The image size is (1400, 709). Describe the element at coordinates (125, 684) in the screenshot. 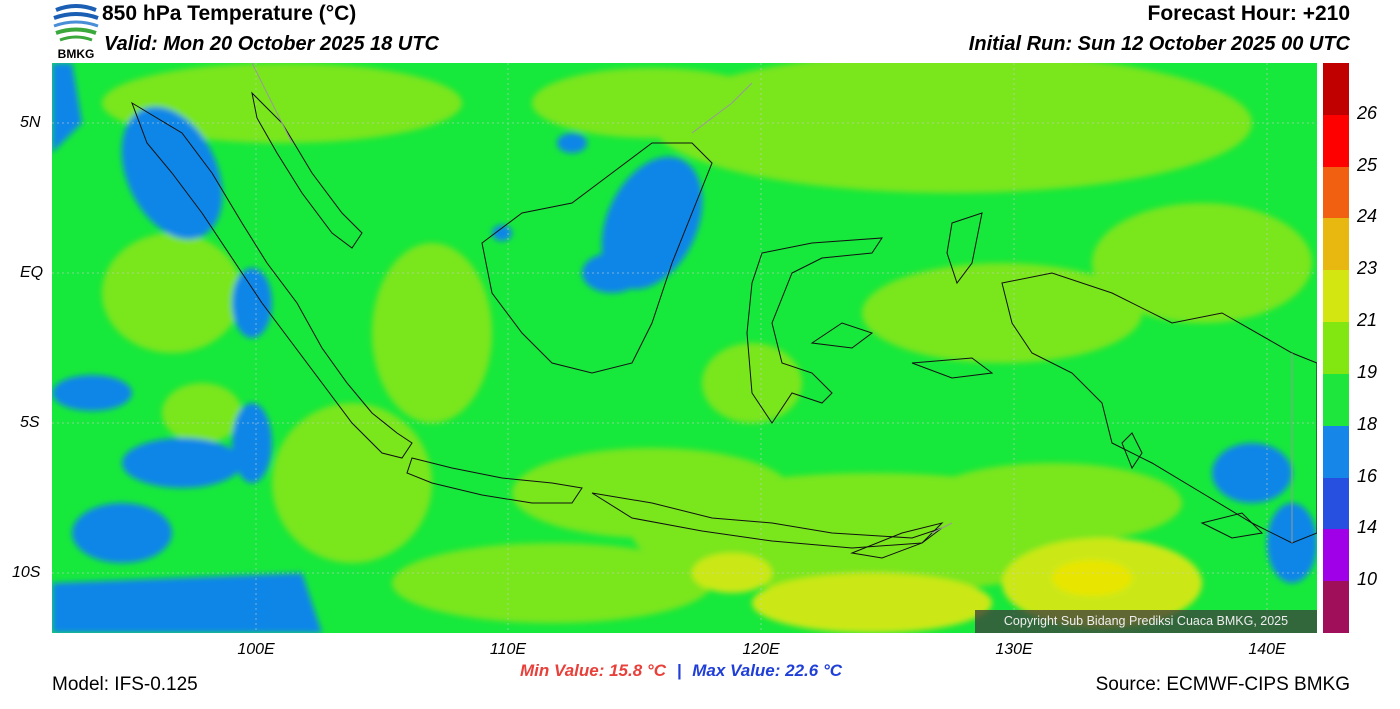

I see `model-label: Model: IFS-0.125` at that location.